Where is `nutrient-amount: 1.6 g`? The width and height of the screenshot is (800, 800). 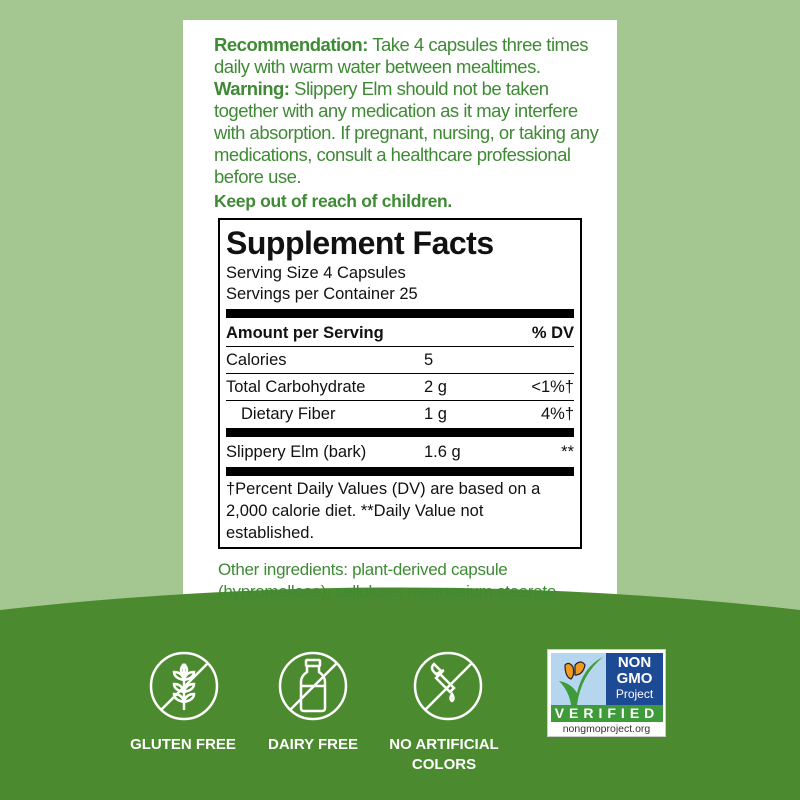
nutrient-amount: 1.6 g is located at coordinates (442, 452).